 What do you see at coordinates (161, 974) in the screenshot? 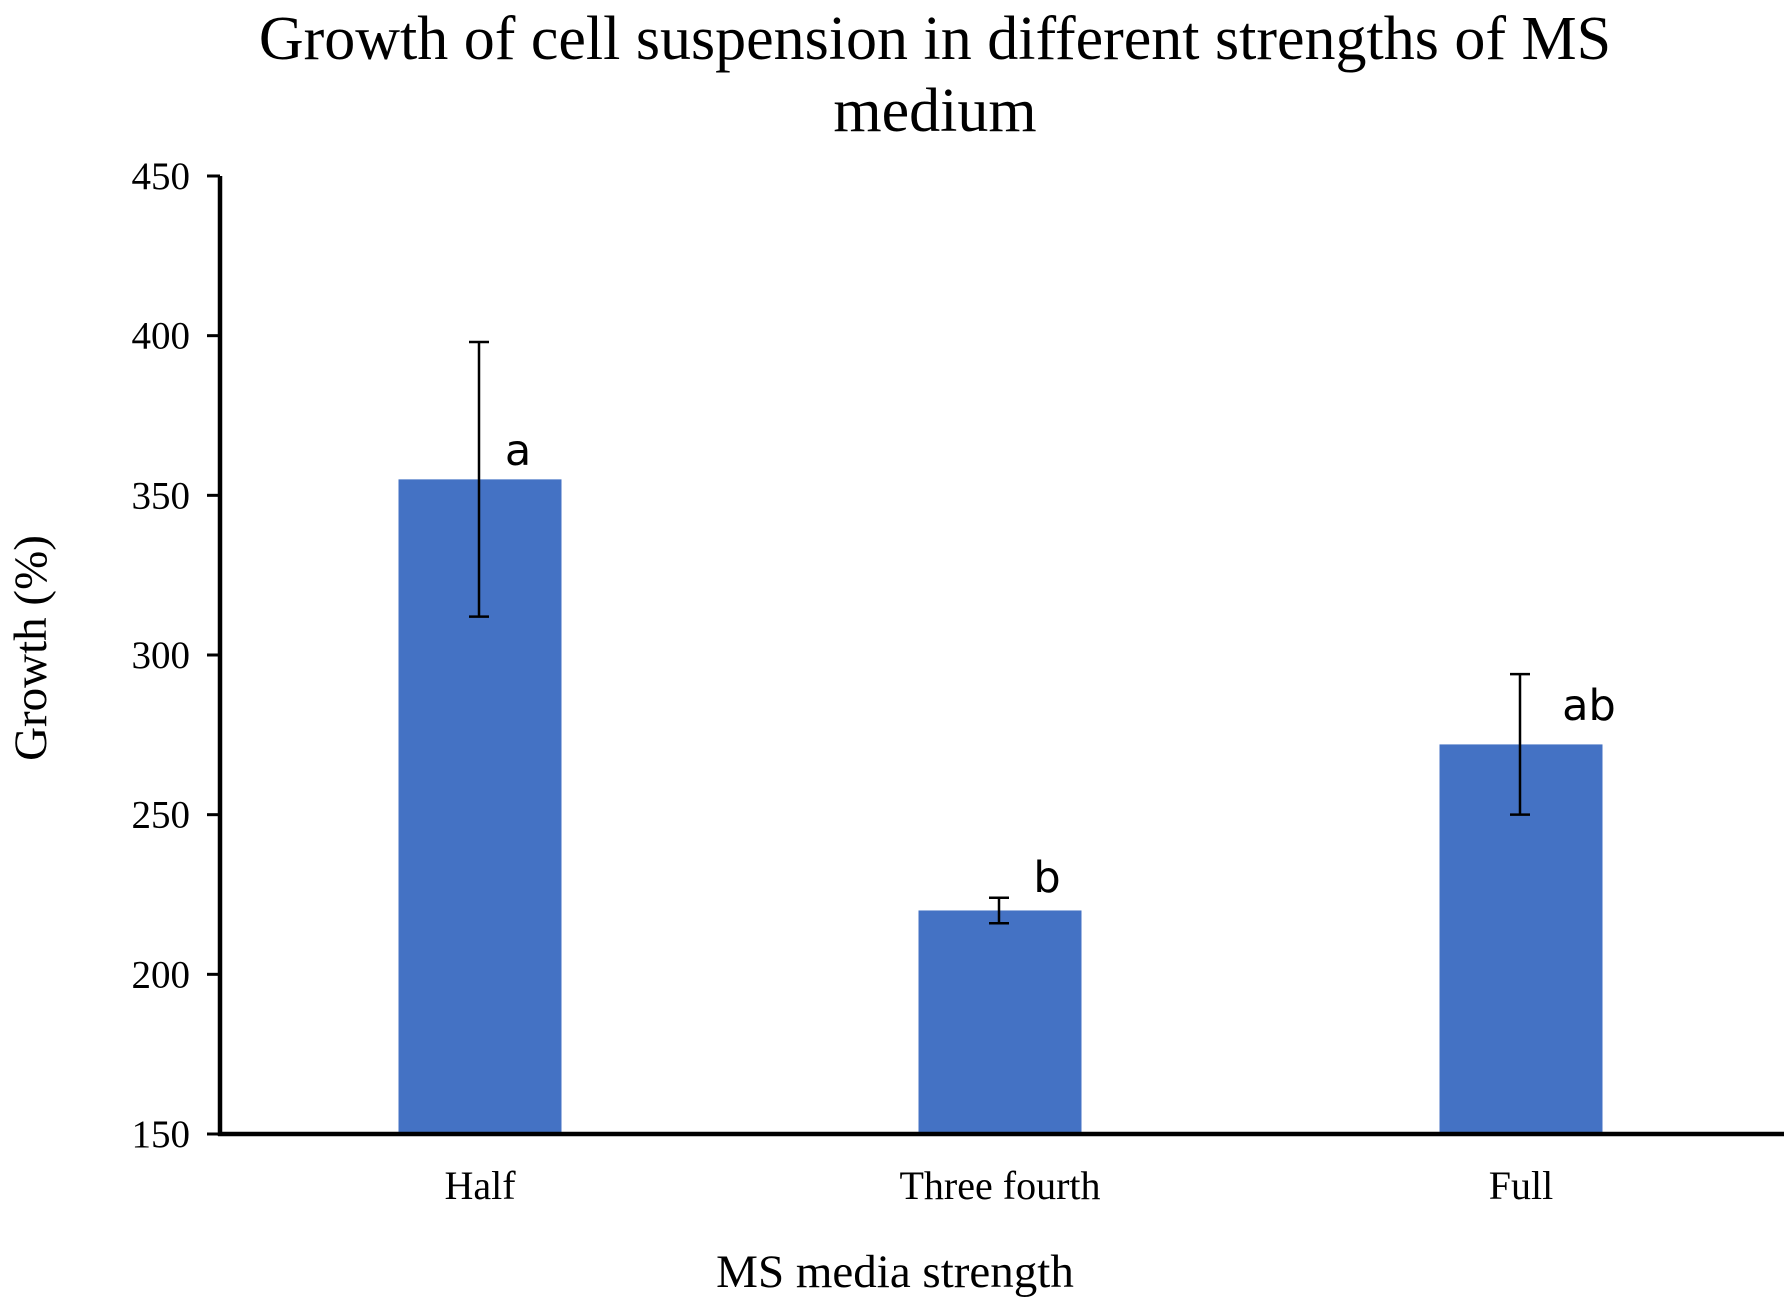
I see `y-tick-label: 200` at bounding box center [161, 974].